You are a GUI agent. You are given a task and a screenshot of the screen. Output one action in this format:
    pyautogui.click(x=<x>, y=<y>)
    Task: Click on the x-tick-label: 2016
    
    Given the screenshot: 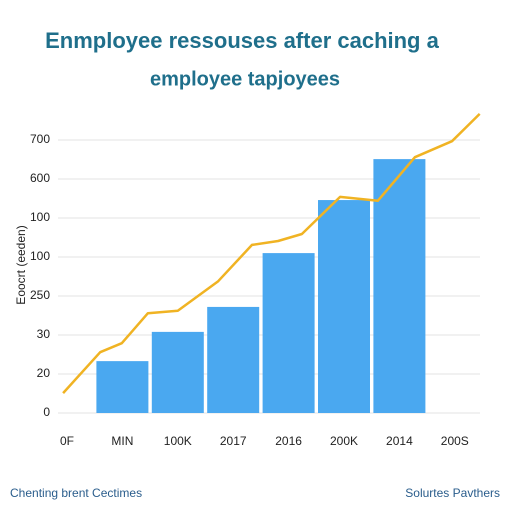 What is the action you would take?
    pyautogui.click(x=288, y=441)
    